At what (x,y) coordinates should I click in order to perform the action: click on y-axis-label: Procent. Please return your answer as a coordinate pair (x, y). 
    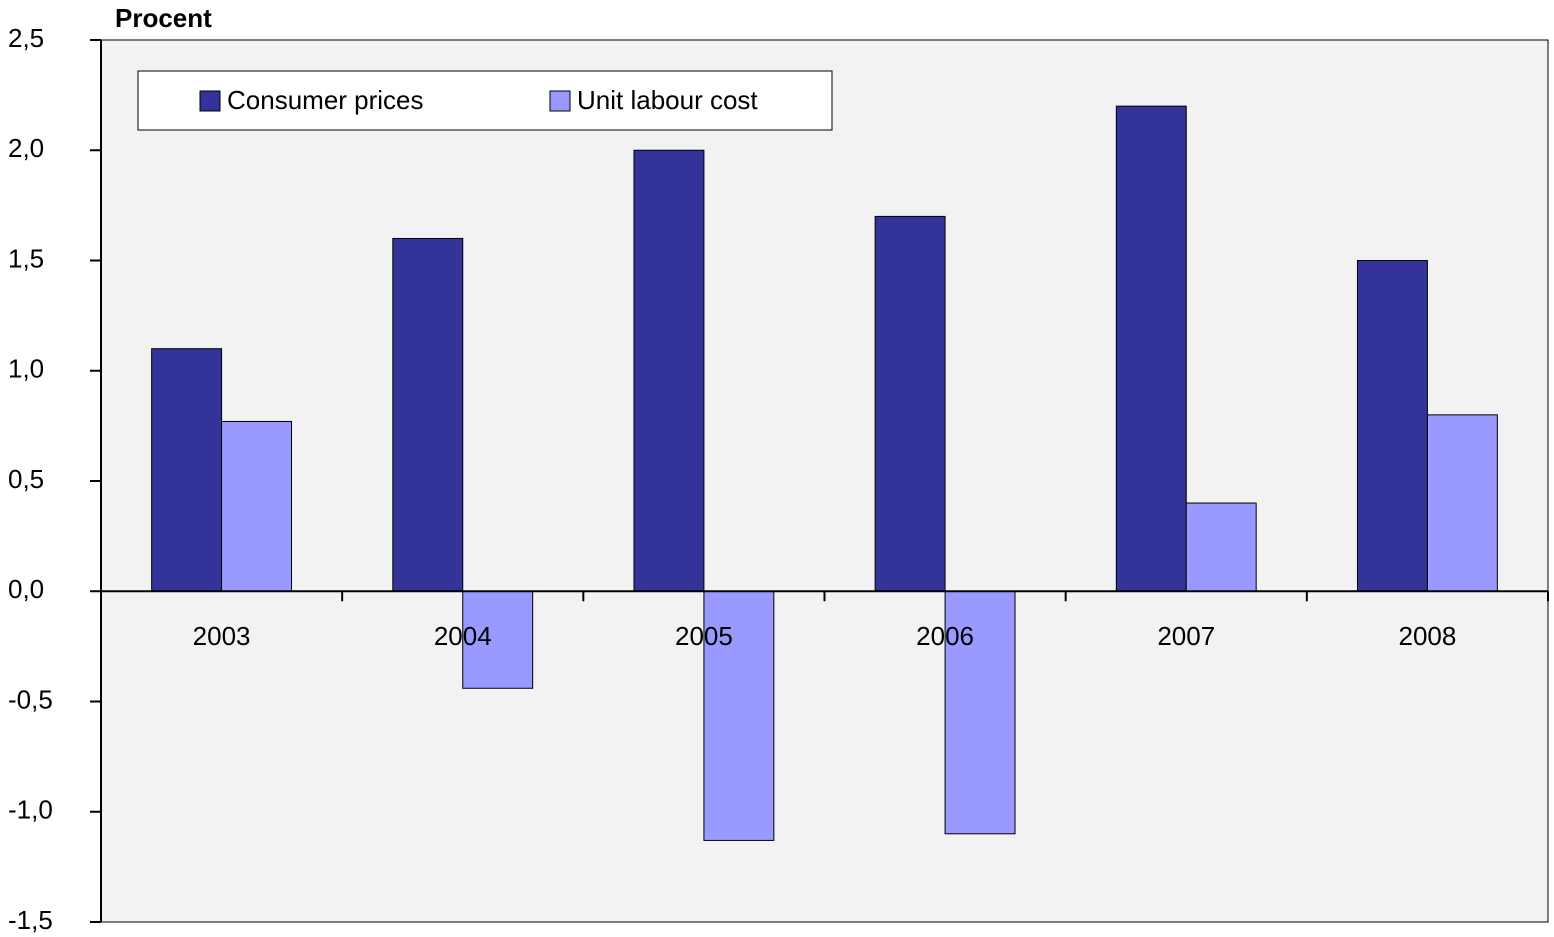
    Looking at the image, I should click on (163, 18).